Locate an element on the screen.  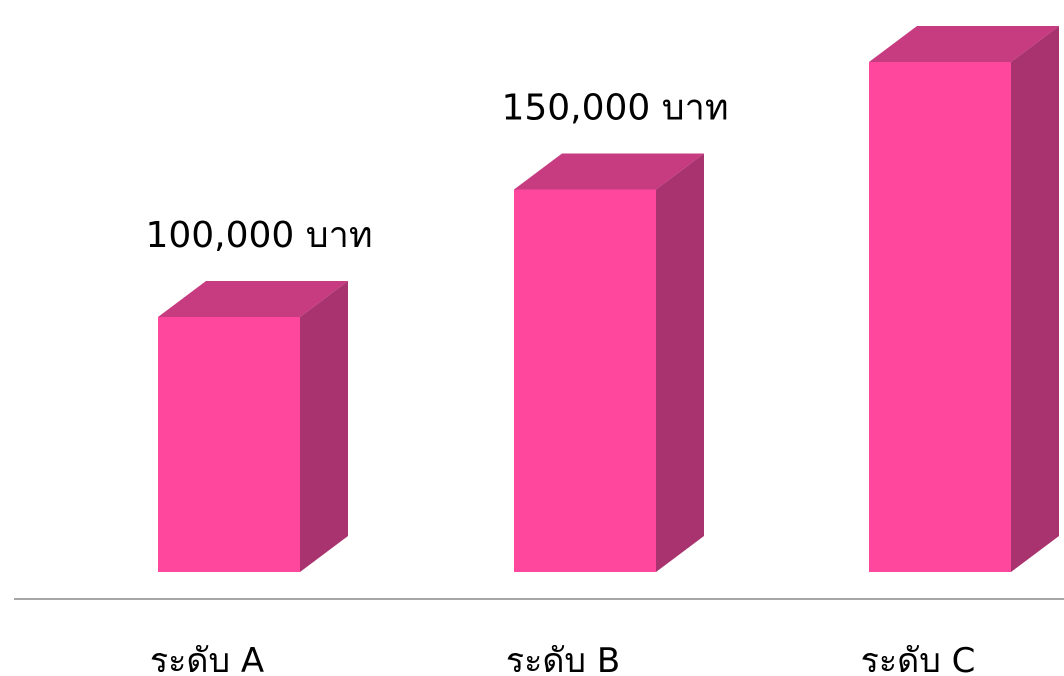
data-label-3: 200,000 บาท is located at coordinates (946, 0).